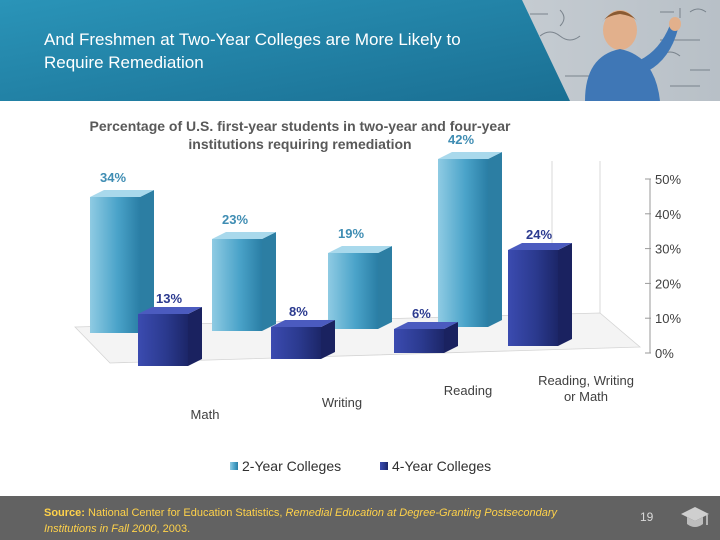 The width and height of the screenshot is (720, 540). I want to click on y-axis-tick-label: 0%, so click(664, 353).